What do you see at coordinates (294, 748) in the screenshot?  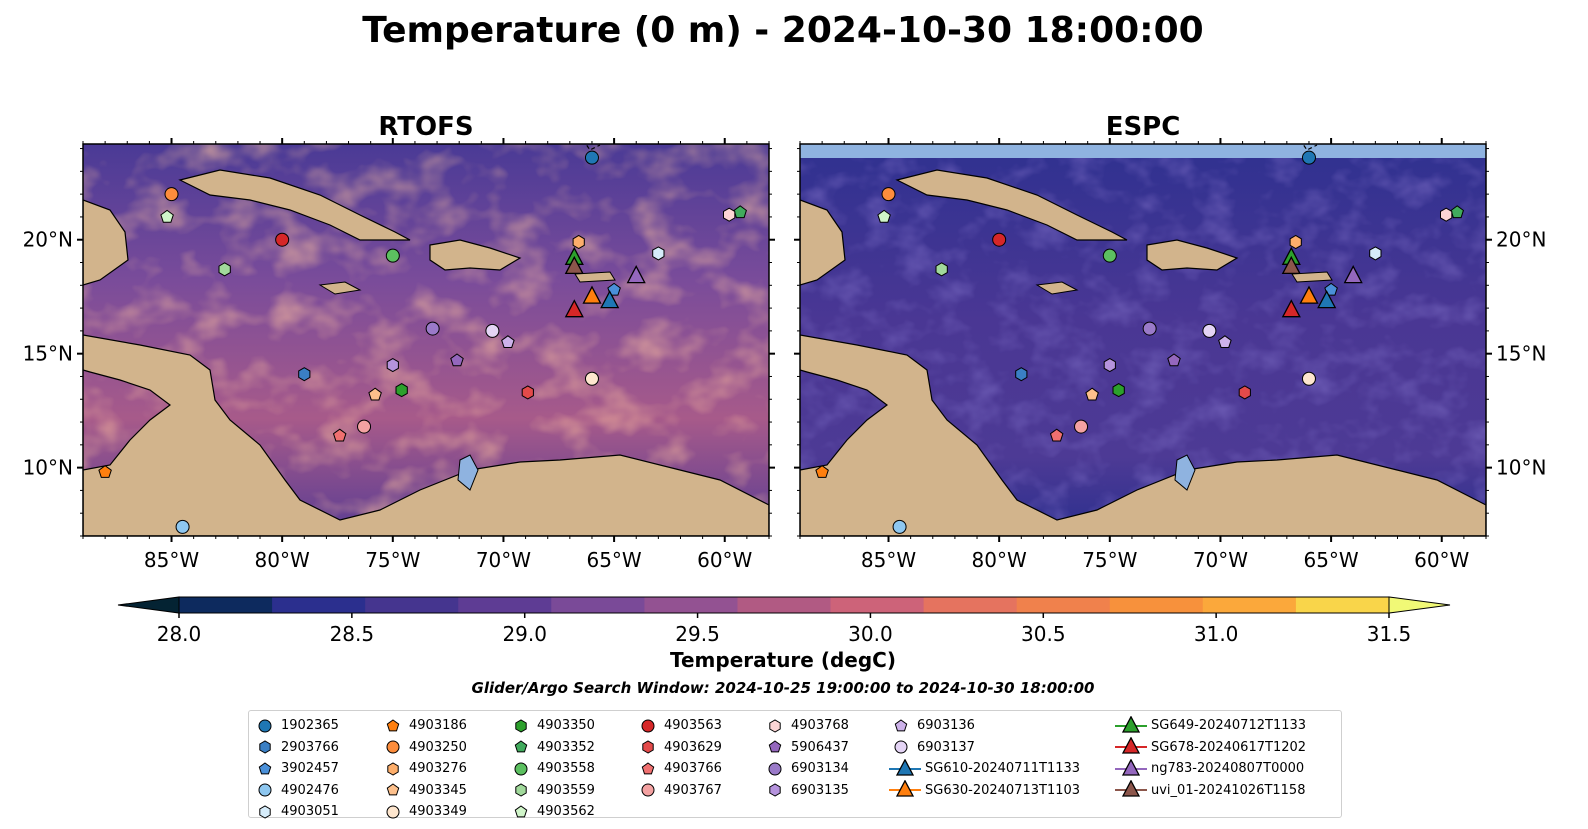 I see `legend-item: 2903766` at bounding box center [294, 748].